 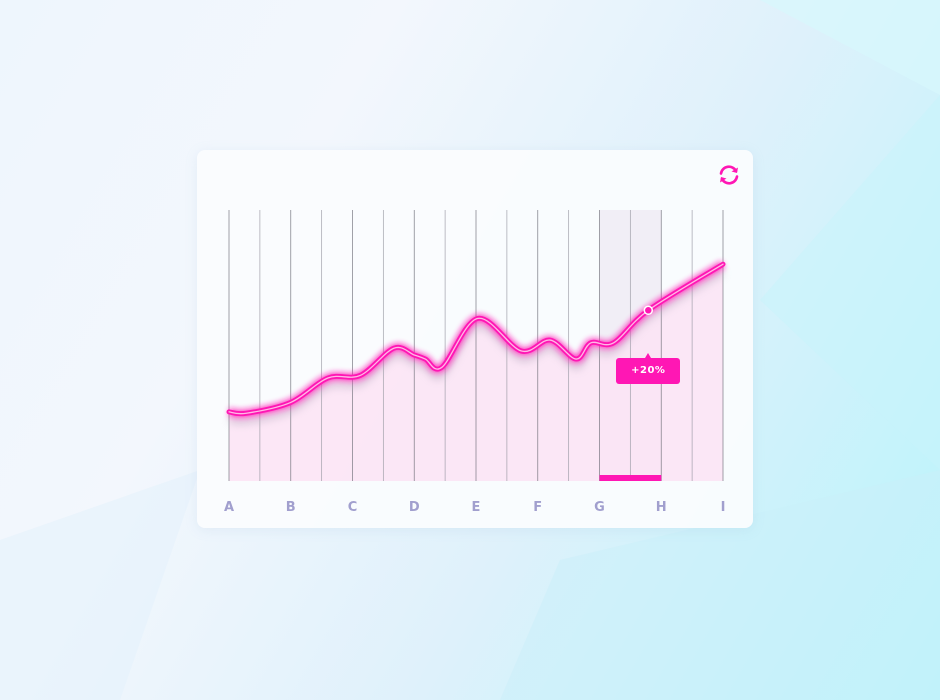 What do you see at coordinates (476, 339) in the screenshot?
I see `series-line-highlight` at bounding box center [476, 339].